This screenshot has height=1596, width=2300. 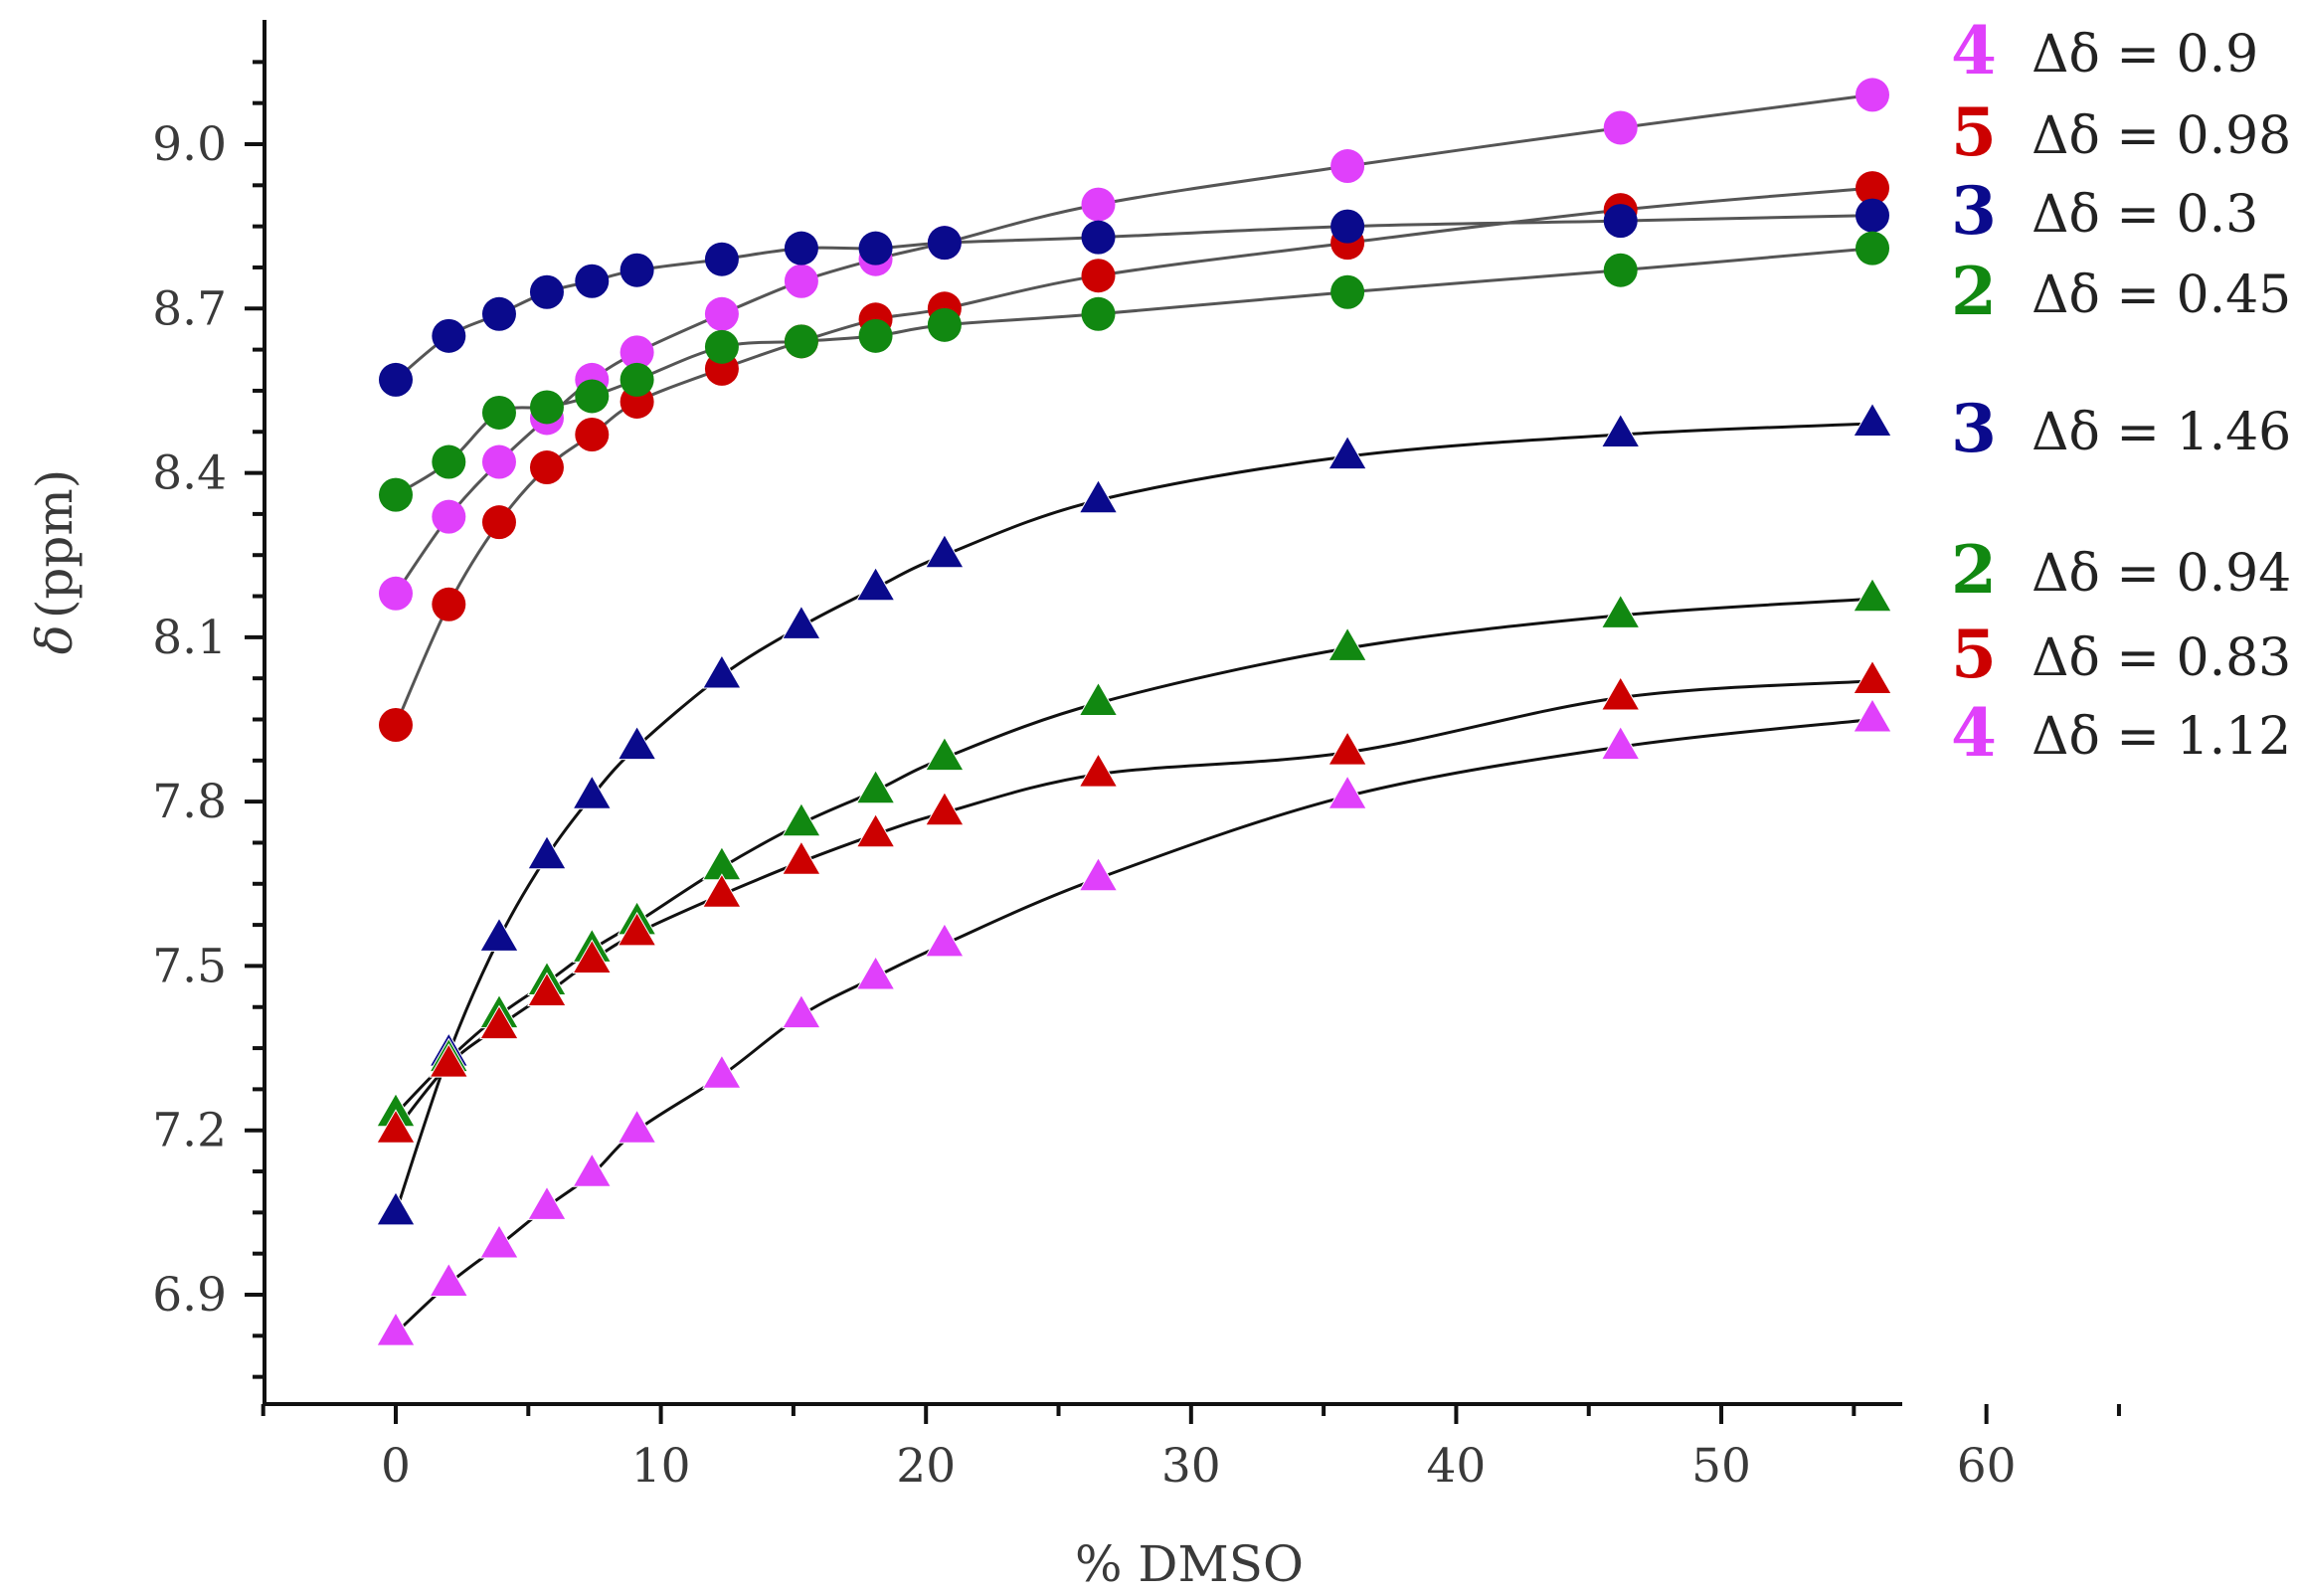 I want to click on y-axis-label-unit: (ppm), so click(x=55, y=544).